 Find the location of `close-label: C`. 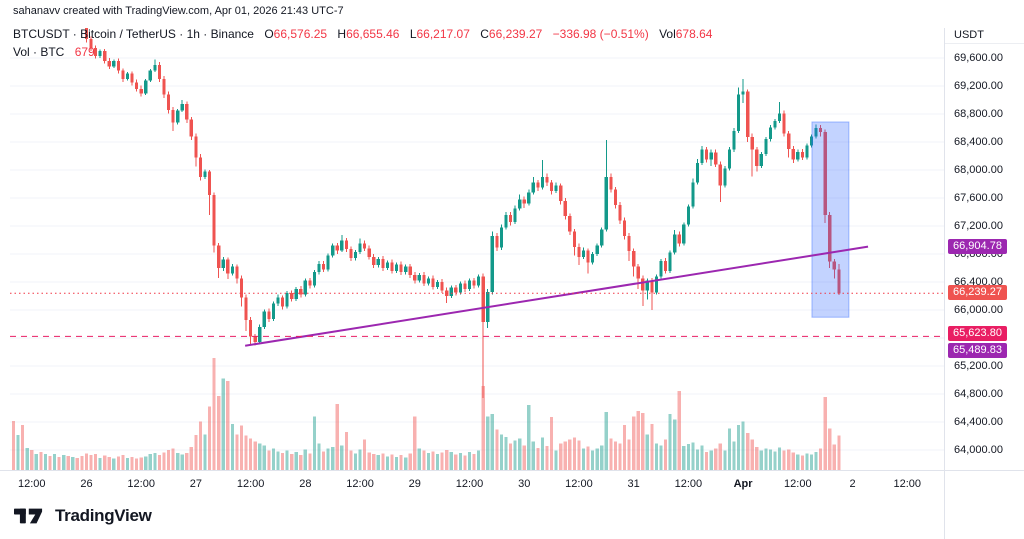

close-label: C is located at coordinates (484, 34).